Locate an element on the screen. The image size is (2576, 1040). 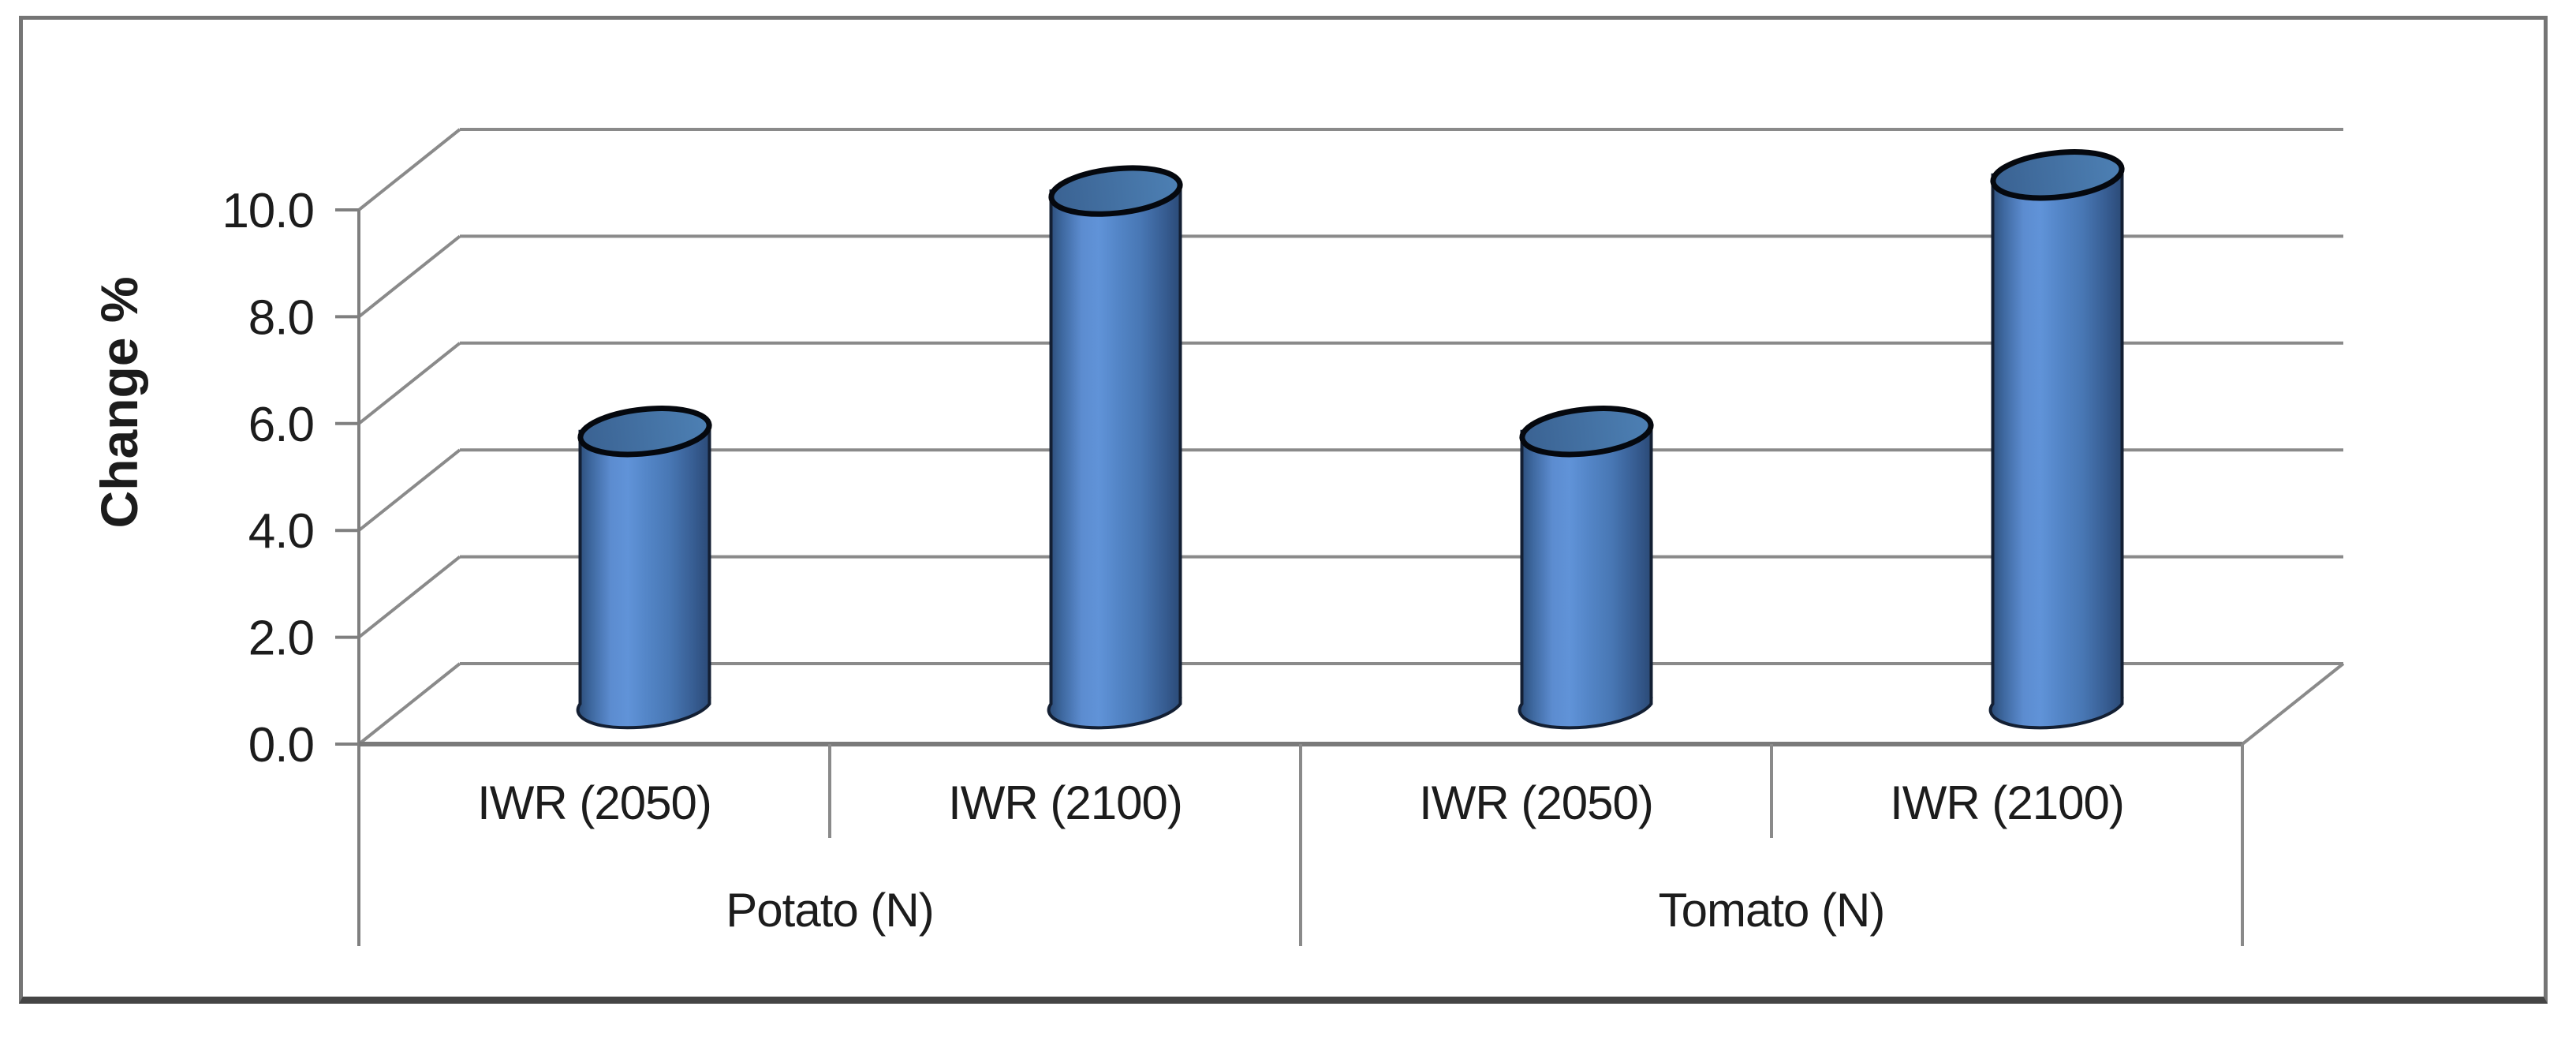
group-label: Potato (N) is located at coordinates (829, 910).